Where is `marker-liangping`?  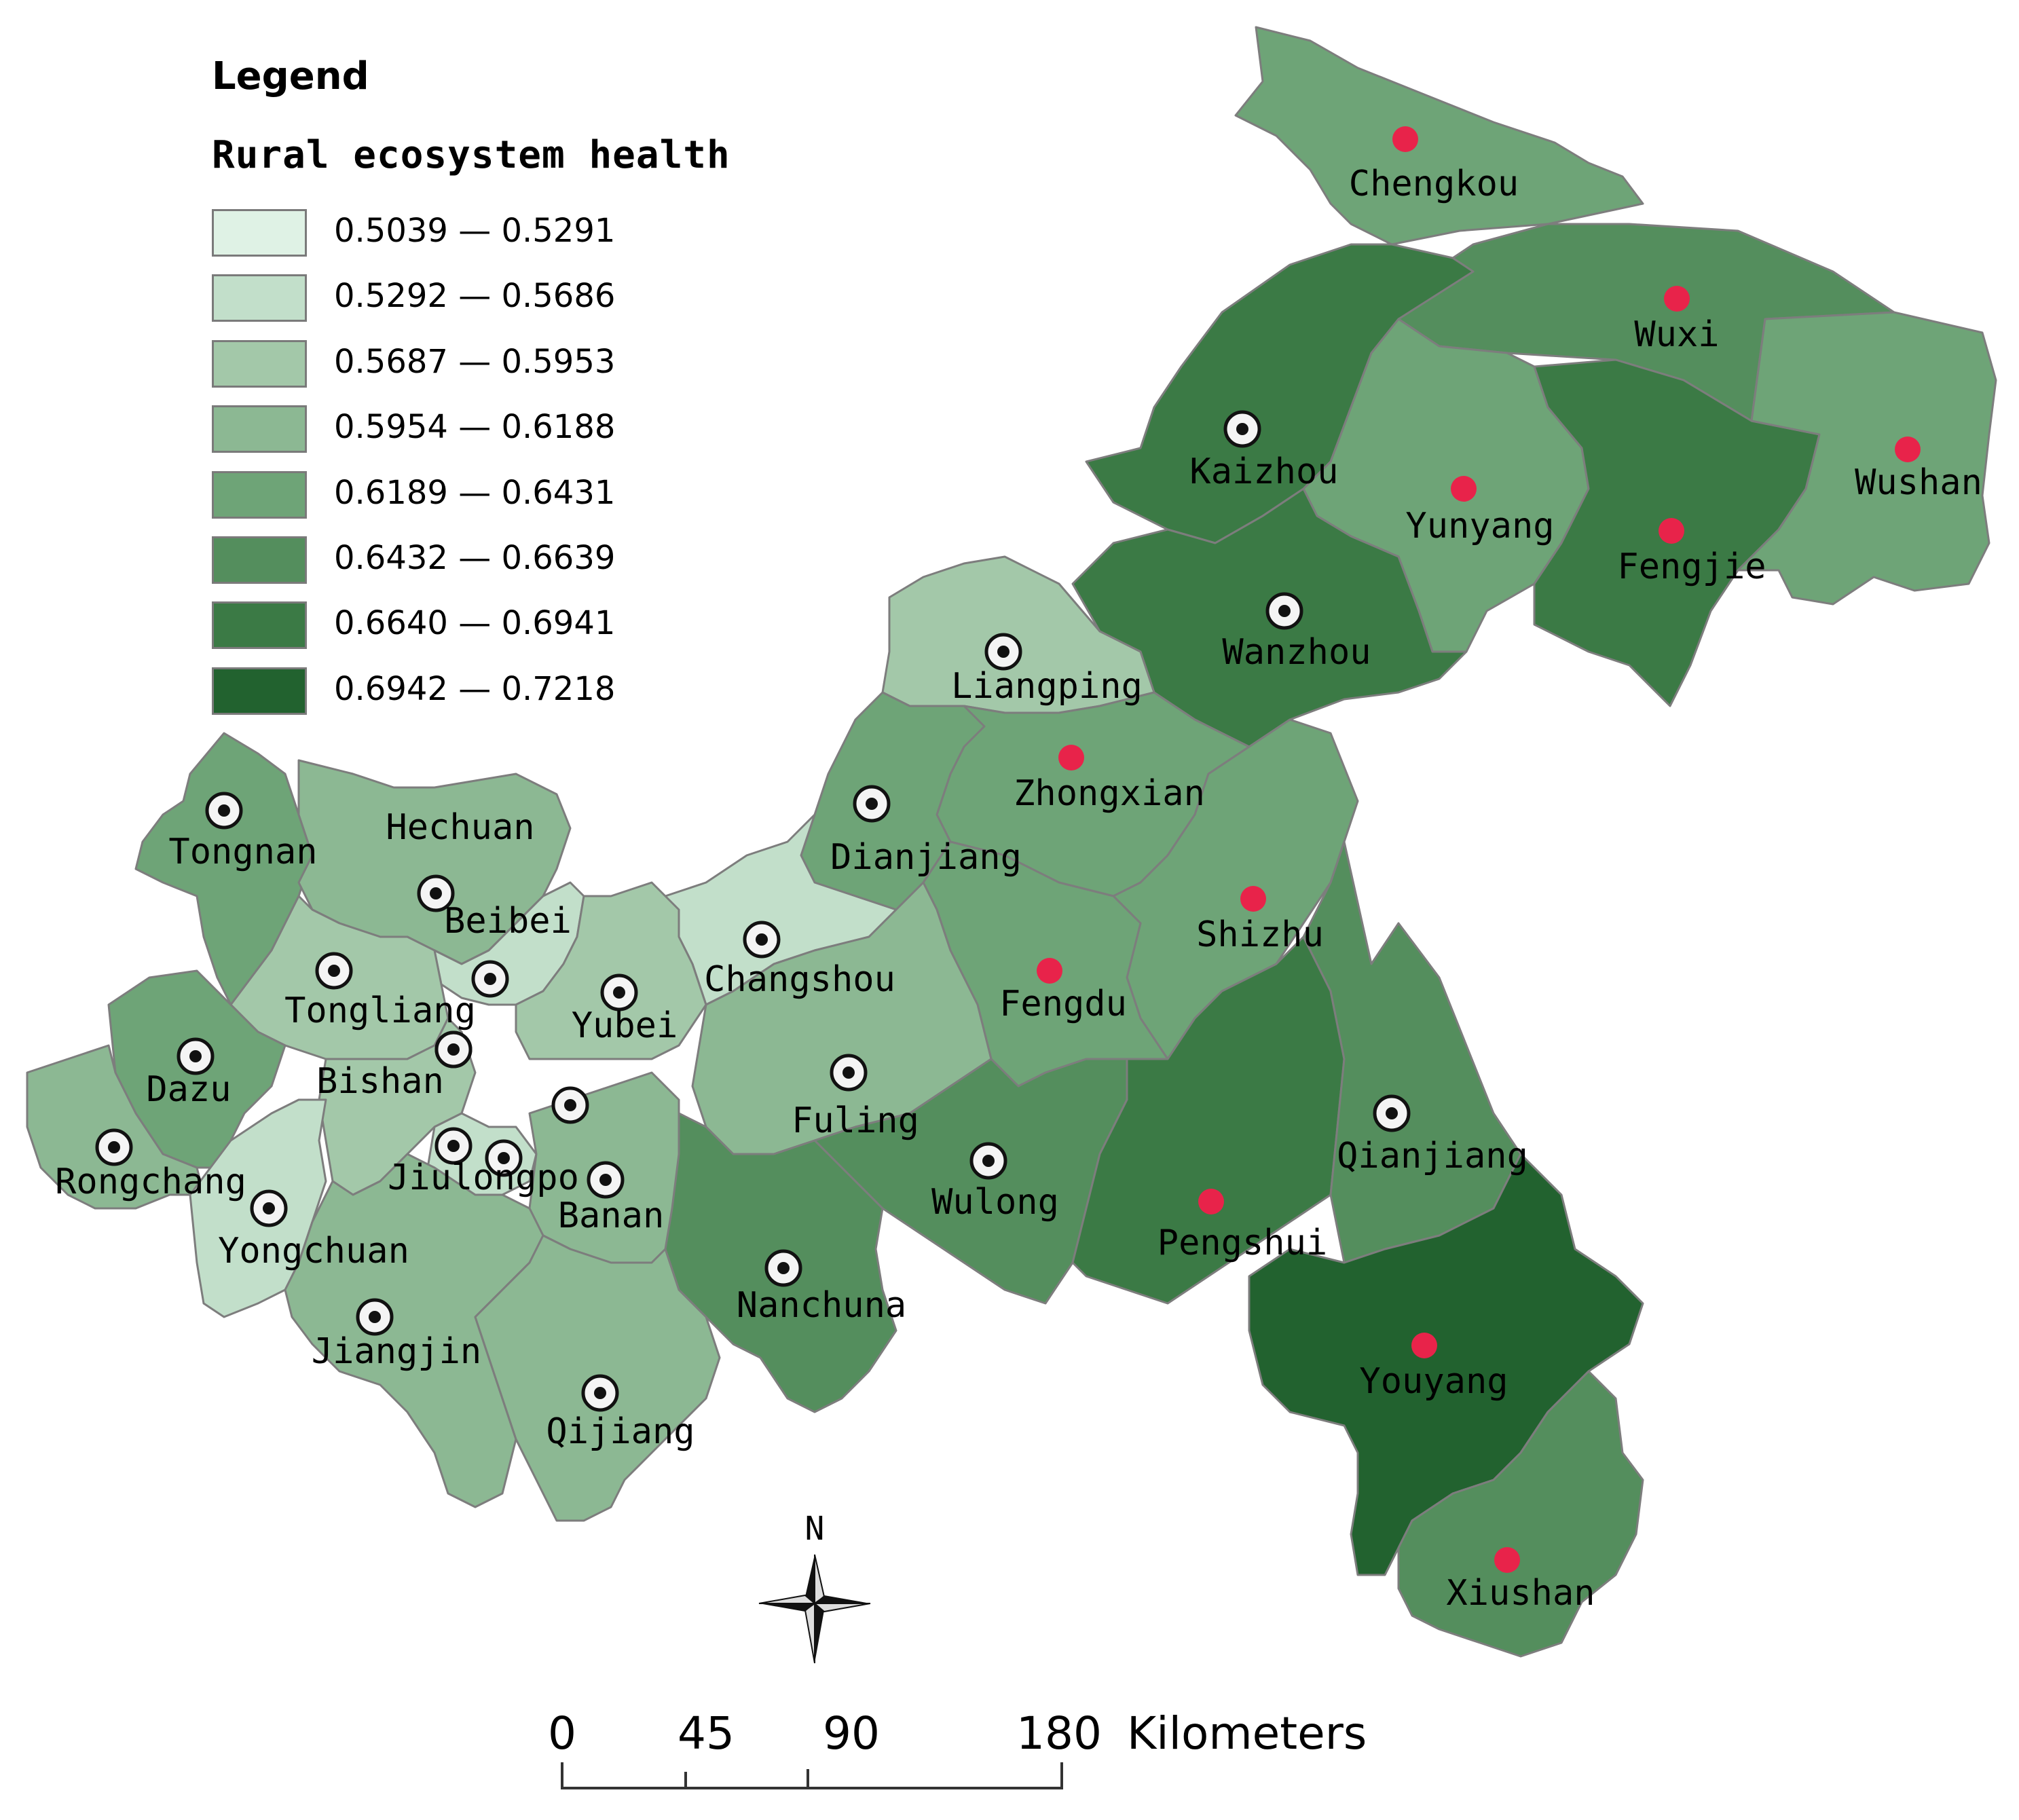 marker-liangping is located at coordinates (1003, 652).